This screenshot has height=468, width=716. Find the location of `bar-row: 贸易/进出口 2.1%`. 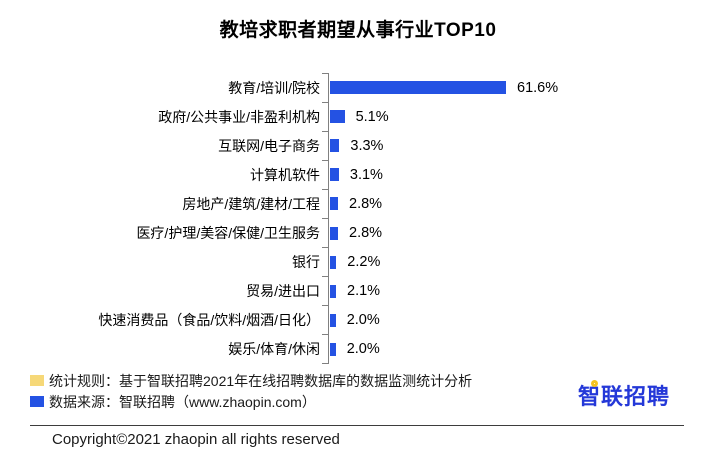

bar-row: 贸易/进出口 2.1% is located at coordinates (358, 291).